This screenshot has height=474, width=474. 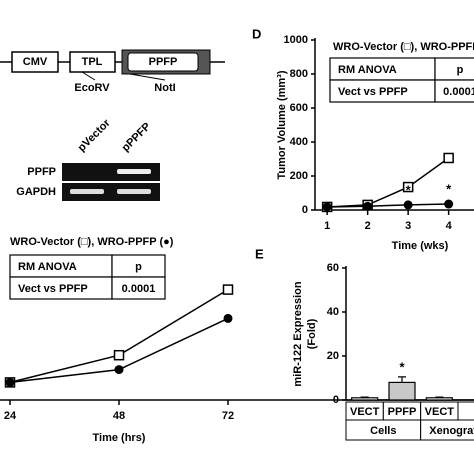 I want to click on x-tick-label: 1, so click(x=327, y=226).